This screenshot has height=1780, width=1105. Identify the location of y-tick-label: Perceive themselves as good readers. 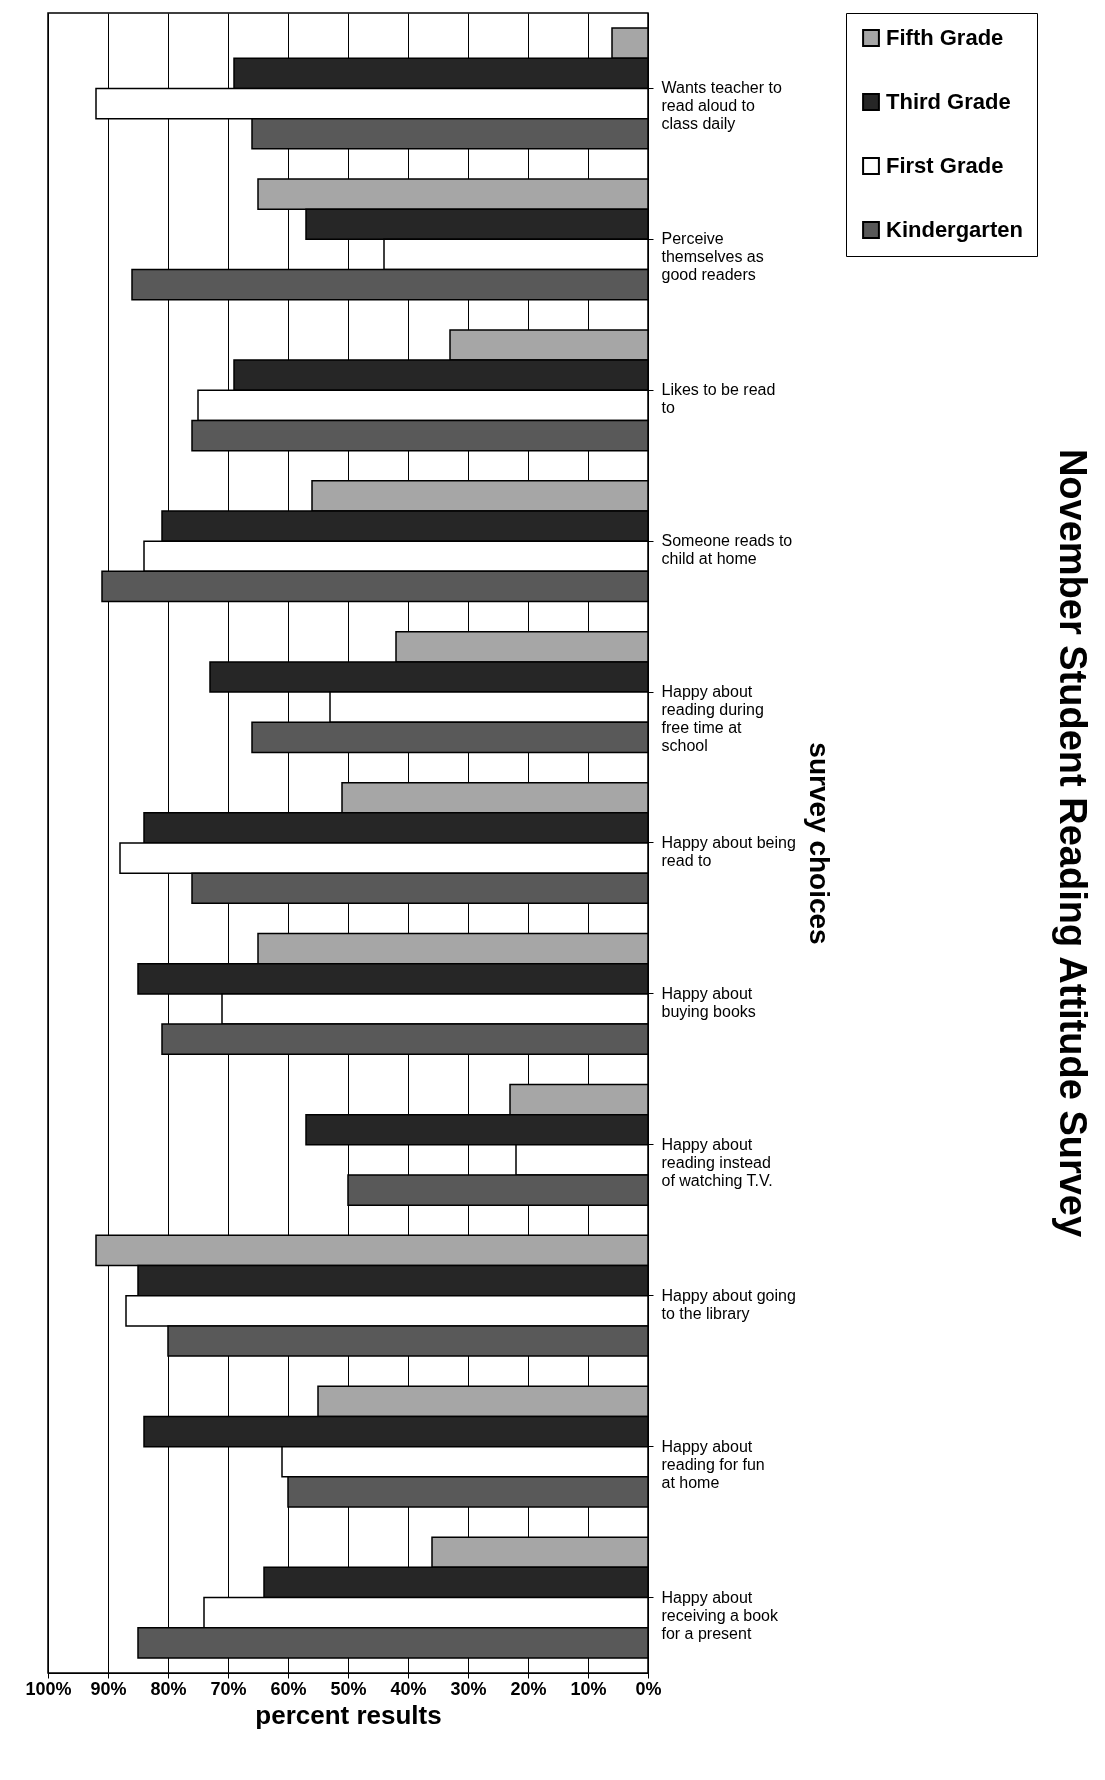
(712, 257).